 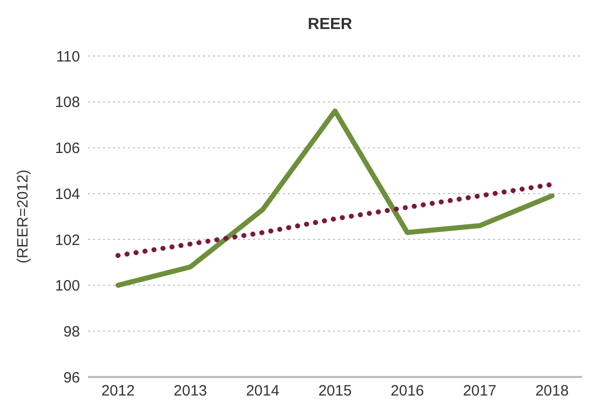 What do you see at coordinates (407, 391) in the screenshot?
I see `x-tick-label: 2016` at bounding box center [407, 391].